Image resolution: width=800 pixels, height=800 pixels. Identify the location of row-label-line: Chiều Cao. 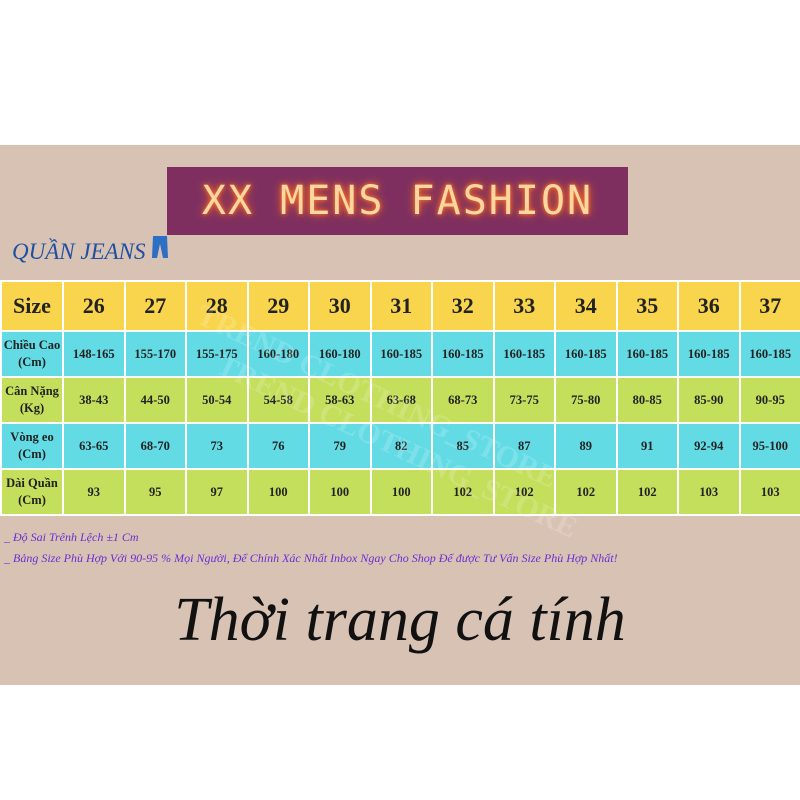
(32, 345).